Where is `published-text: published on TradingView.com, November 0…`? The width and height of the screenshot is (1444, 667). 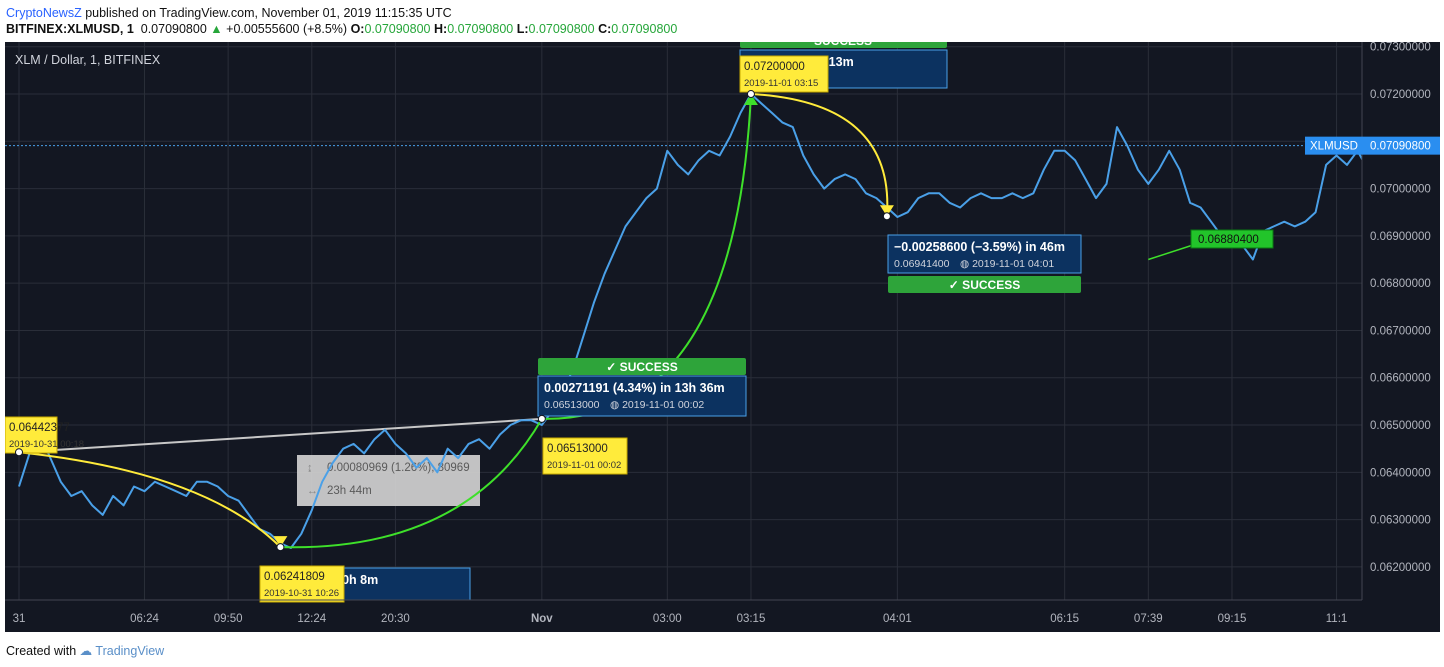 published-text: published on TradingView.com, November 0… is located at coordinates (266, 13).